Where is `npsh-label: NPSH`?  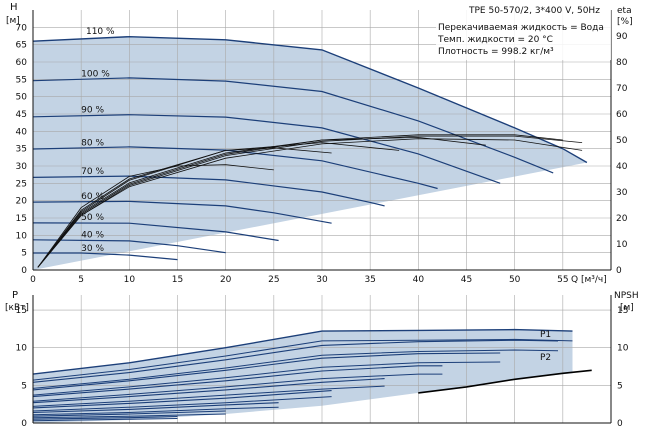
npsh-label: NPSH is located at coordinates (626, 296).